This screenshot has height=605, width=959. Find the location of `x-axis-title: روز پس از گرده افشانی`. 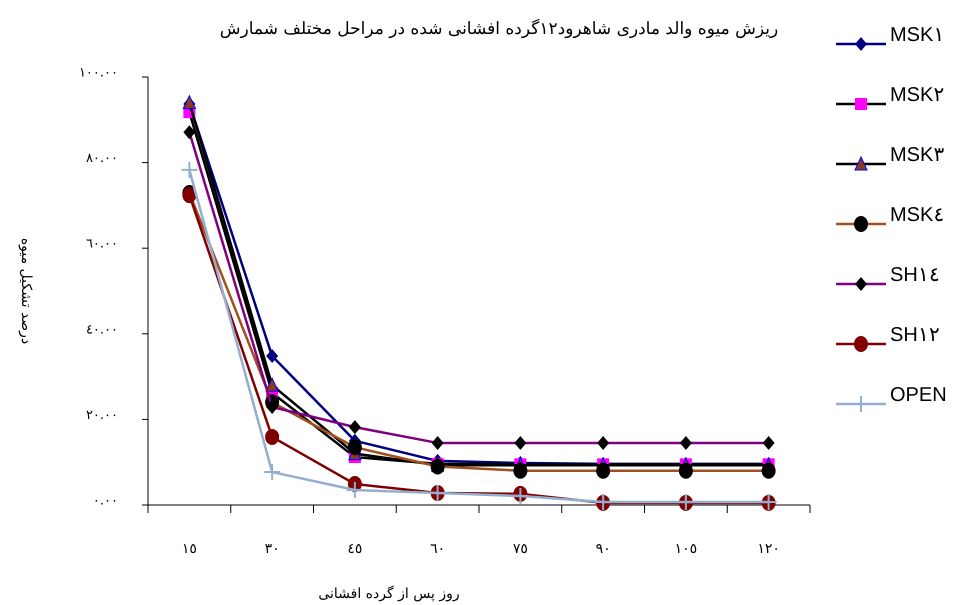

x-axis-title: روز پس از گرده افشانی is located at coordinates (389, 593).